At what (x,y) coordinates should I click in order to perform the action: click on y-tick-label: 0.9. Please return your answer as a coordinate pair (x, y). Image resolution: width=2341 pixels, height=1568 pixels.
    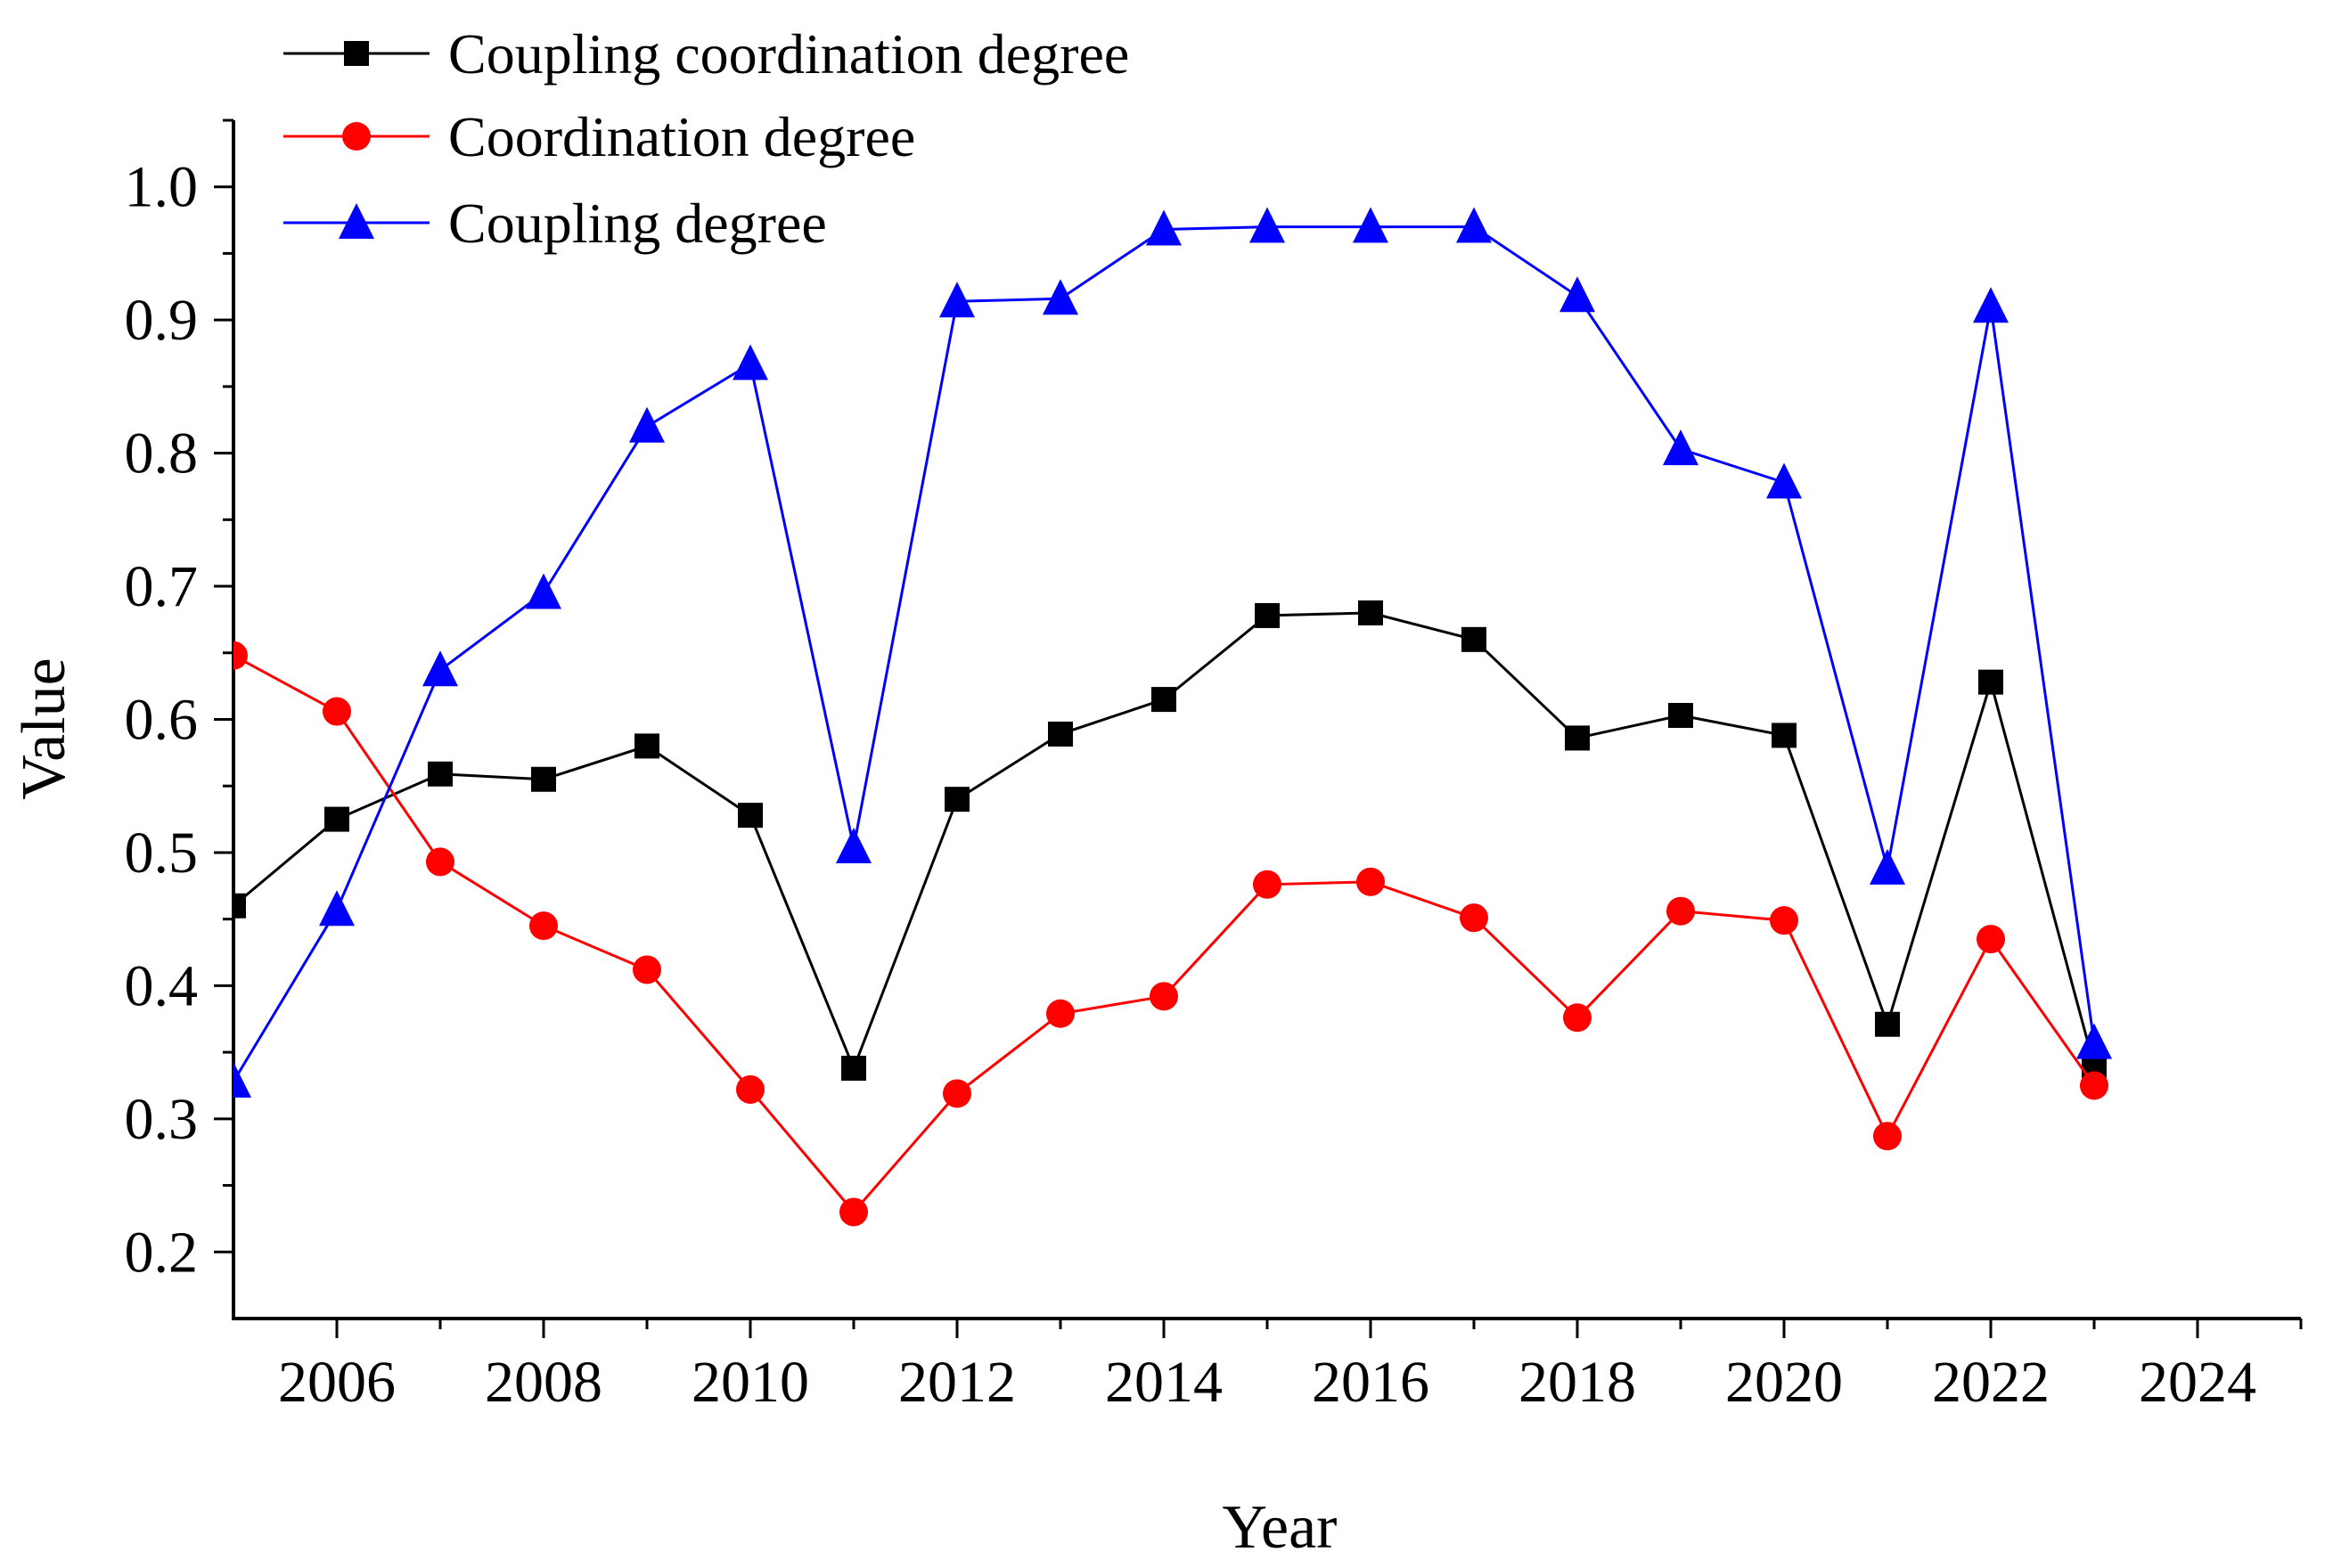
    Looking at the image, I should click on (162, 320).